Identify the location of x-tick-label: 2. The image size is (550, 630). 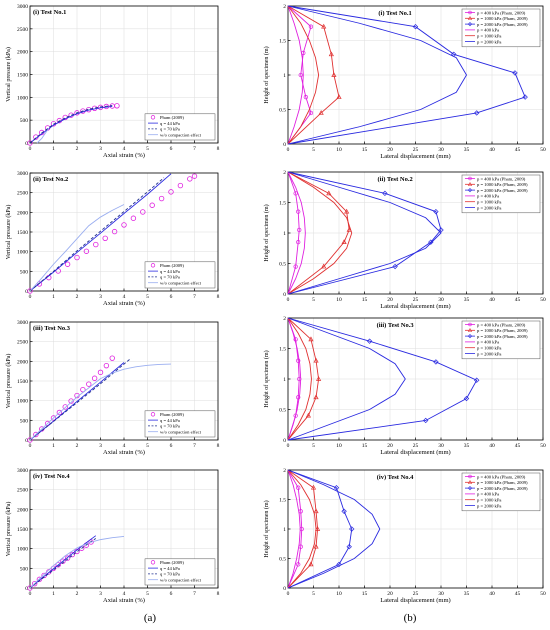
(77, 297).